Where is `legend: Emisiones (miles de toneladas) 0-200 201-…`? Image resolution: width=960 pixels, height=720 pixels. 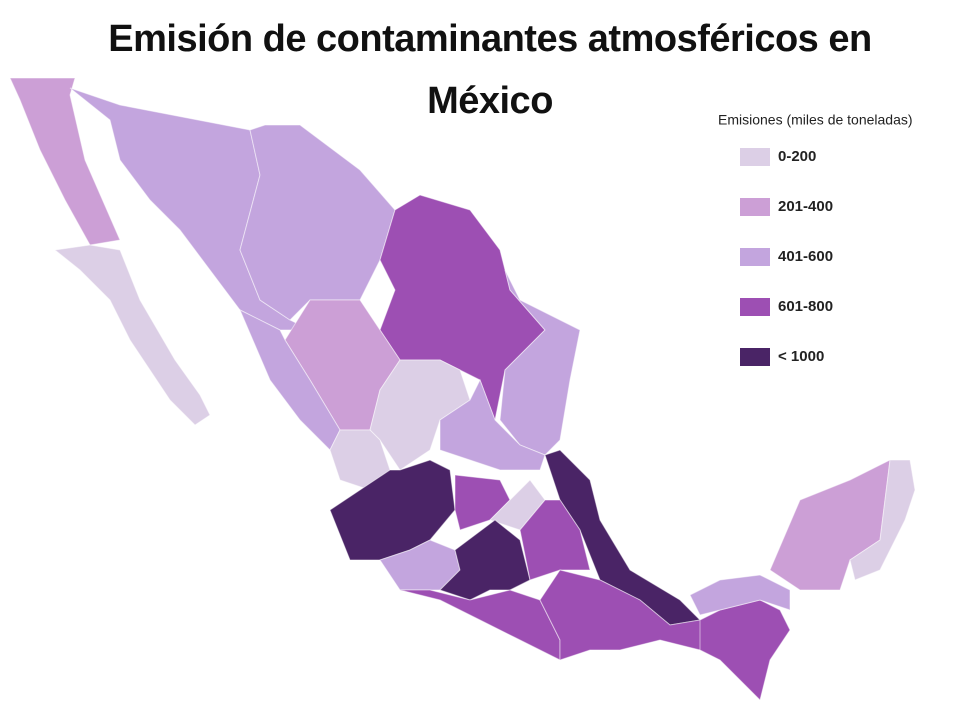
legend: Emisiones (miles de toneladas) 0-200 201-… is located at coordinates (815, 239).